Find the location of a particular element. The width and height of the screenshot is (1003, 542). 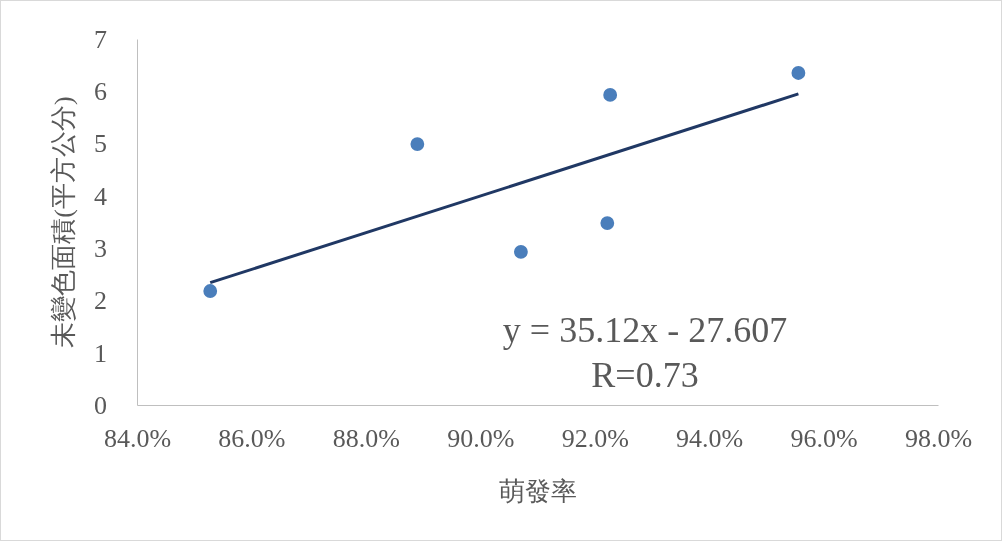

x-tick-label: 88.0% is located at coordinates (366, 439).